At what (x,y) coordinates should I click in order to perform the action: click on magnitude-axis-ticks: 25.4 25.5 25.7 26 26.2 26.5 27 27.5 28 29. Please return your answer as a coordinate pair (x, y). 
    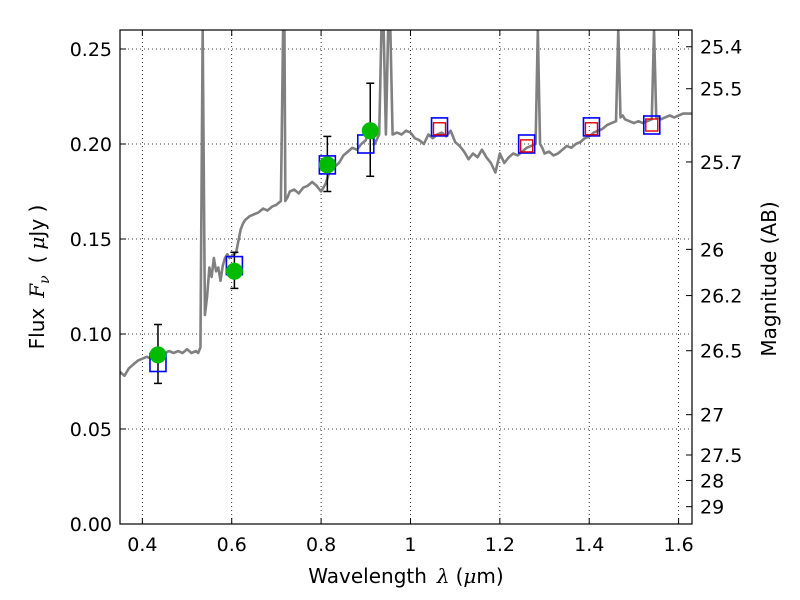
    Looking at the image, I should click on (714, 278).